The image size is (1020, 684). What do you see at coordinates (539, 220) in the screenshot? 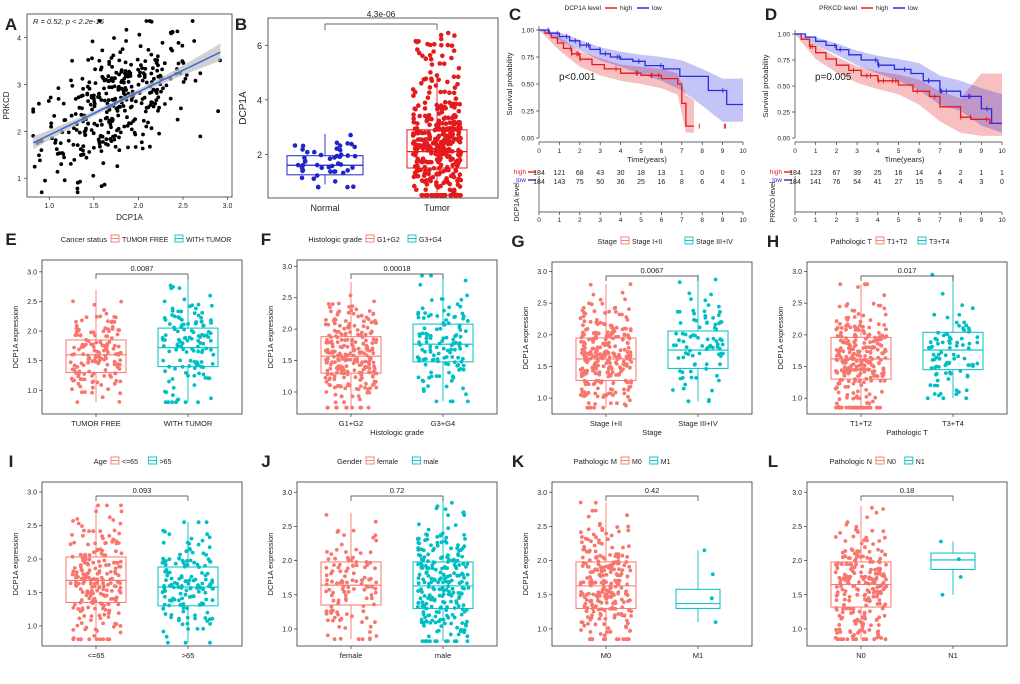
I see `x-tick-label: 0` at bounding box center [539, 220].